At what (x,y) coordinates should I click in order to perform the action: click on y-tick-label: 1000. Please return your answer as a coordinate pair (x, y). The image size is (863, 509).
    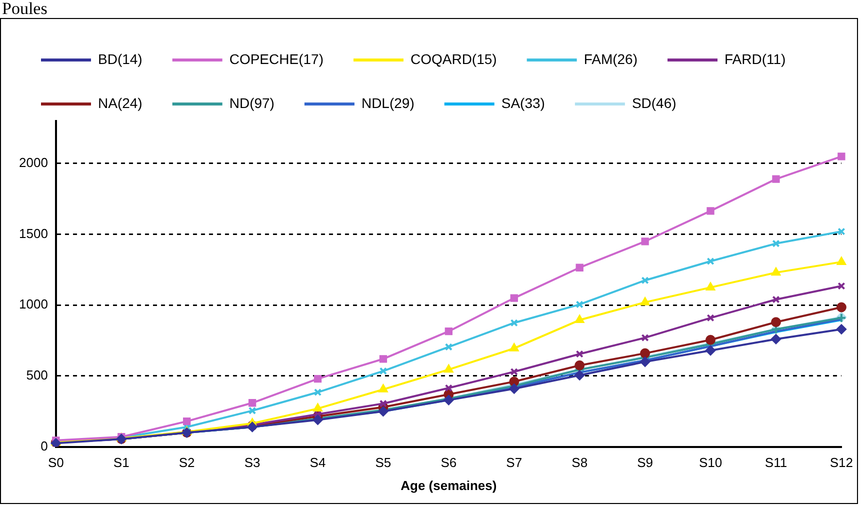
    Looking at the image, I should click on (33, 304).